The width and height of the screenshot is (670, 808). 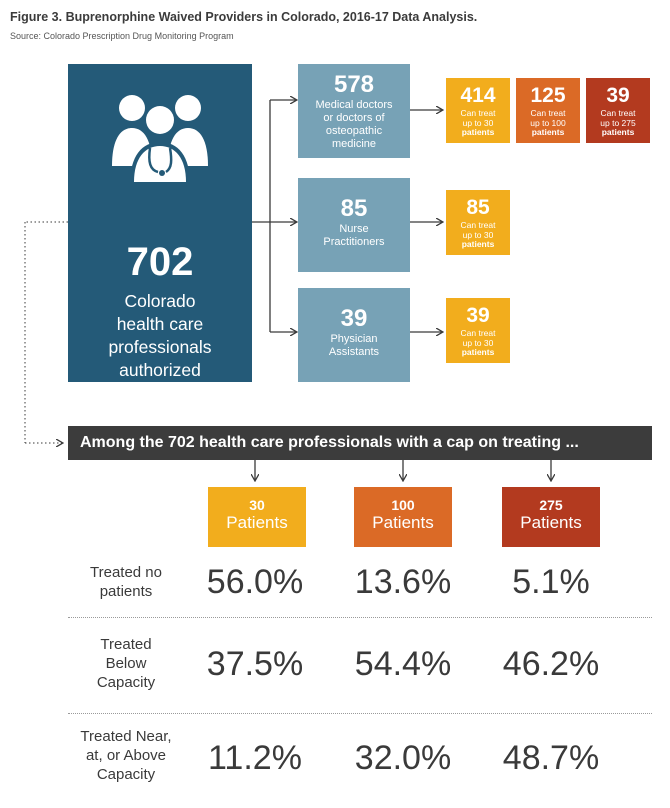 I want to click on pct-value: 56.0%, so click(x=255, y=582).